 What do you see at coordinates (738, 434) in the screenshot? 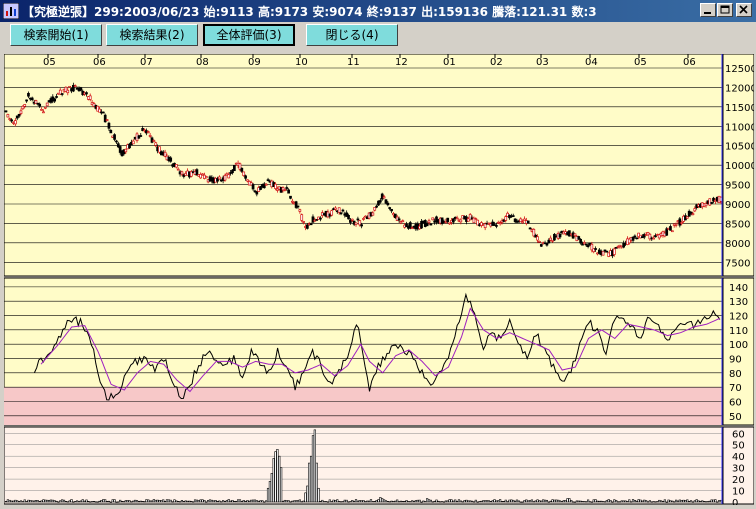
I see `volume-y-tick-label: 60` at bounding box center [738, 434].